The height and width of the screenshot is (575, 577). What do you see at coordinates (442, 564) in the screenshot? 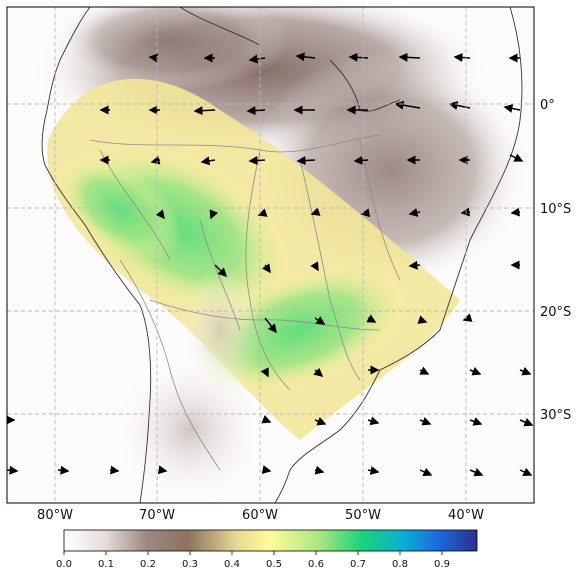
I see `colorbar-tick: 0.9` at bounding box center [442, 564].